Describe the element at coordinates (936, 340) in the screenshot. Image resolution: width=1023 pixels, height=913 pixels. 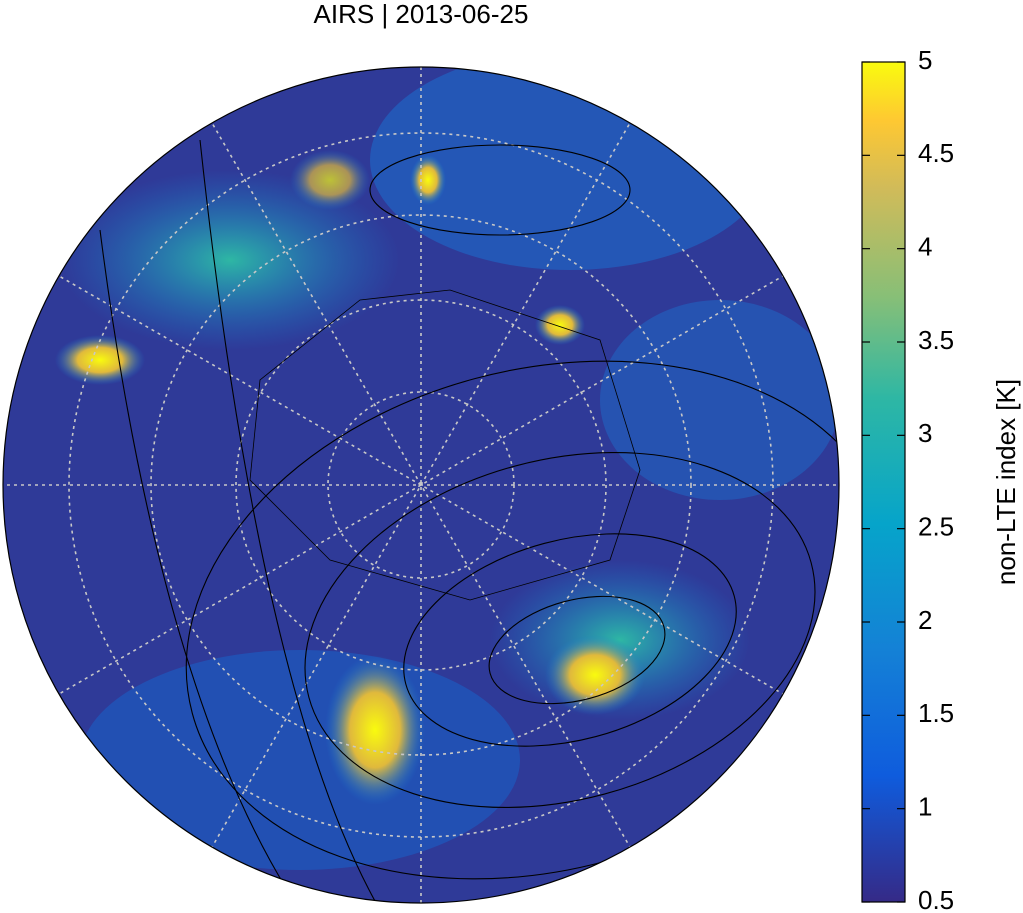
I see `colorbar-tick-label: 3.5` at that location.